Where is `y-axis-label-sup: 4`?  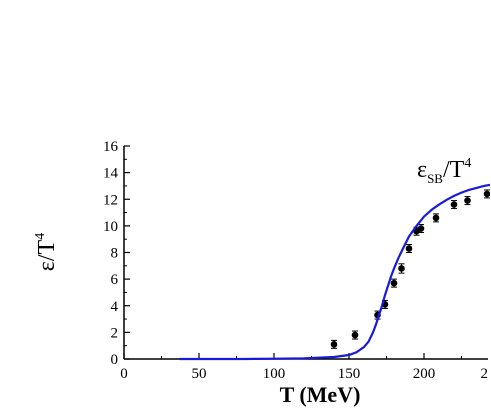 y-axis-label-sup: 4 is located at coordinates (40, 236).